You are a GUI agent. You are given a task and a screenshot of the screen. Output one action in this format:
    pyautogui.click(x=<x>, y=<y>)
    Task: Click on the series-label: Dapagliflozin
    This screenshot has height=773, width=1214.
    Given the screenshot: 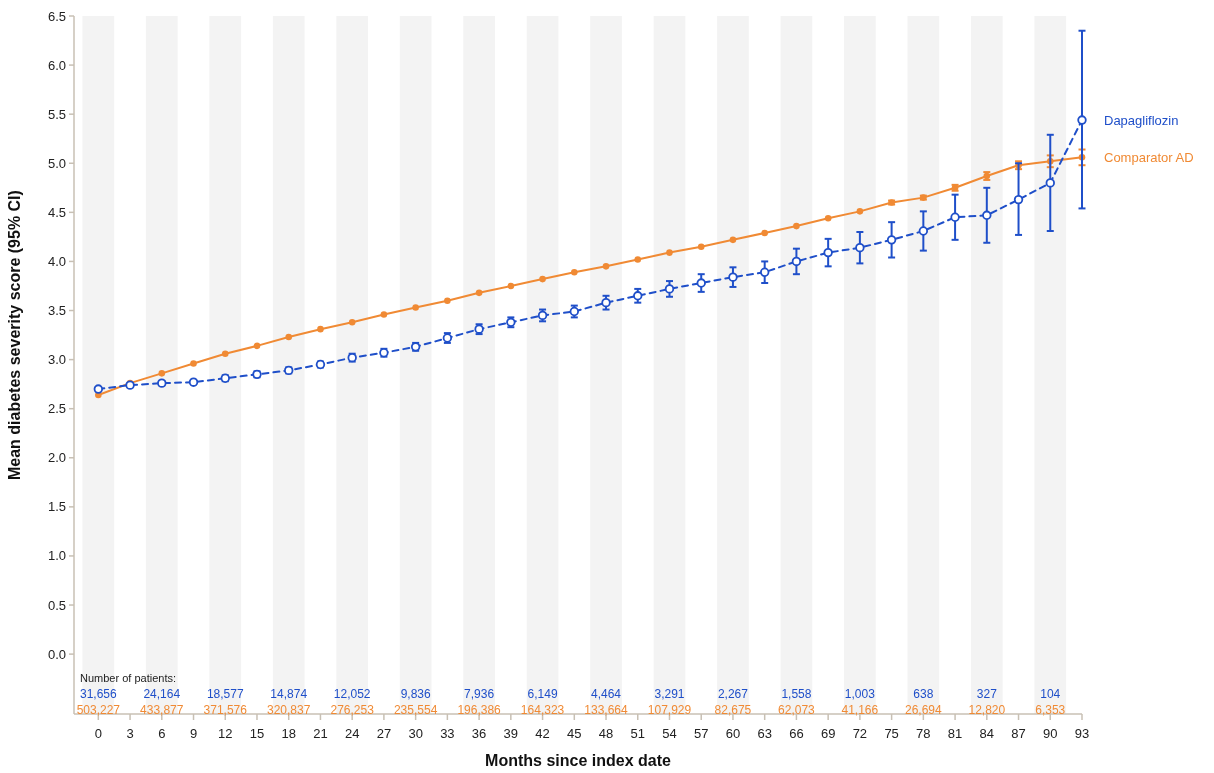 What is the action you would take?
    pyautogui.click(x=1141, y=120)
    